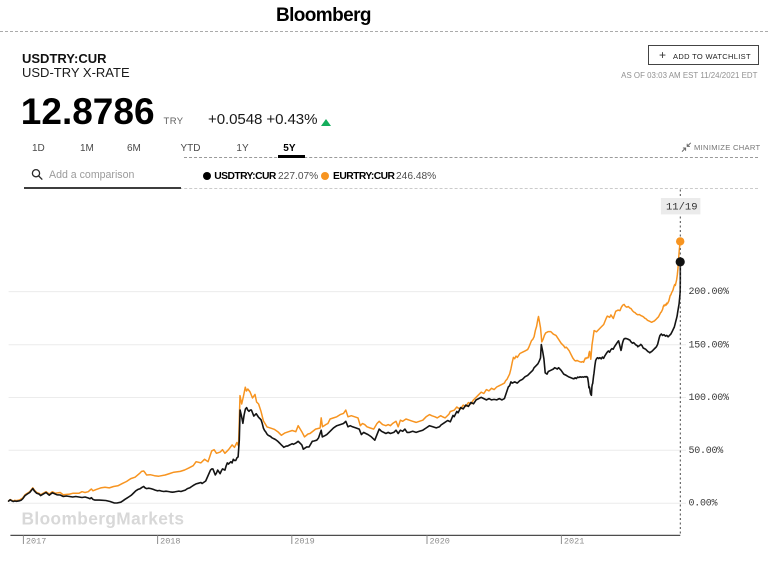 Image resolution: width=768 pixels, height=582 pixels. I want to click on svg-text: 0.00%, so click(703, 504).